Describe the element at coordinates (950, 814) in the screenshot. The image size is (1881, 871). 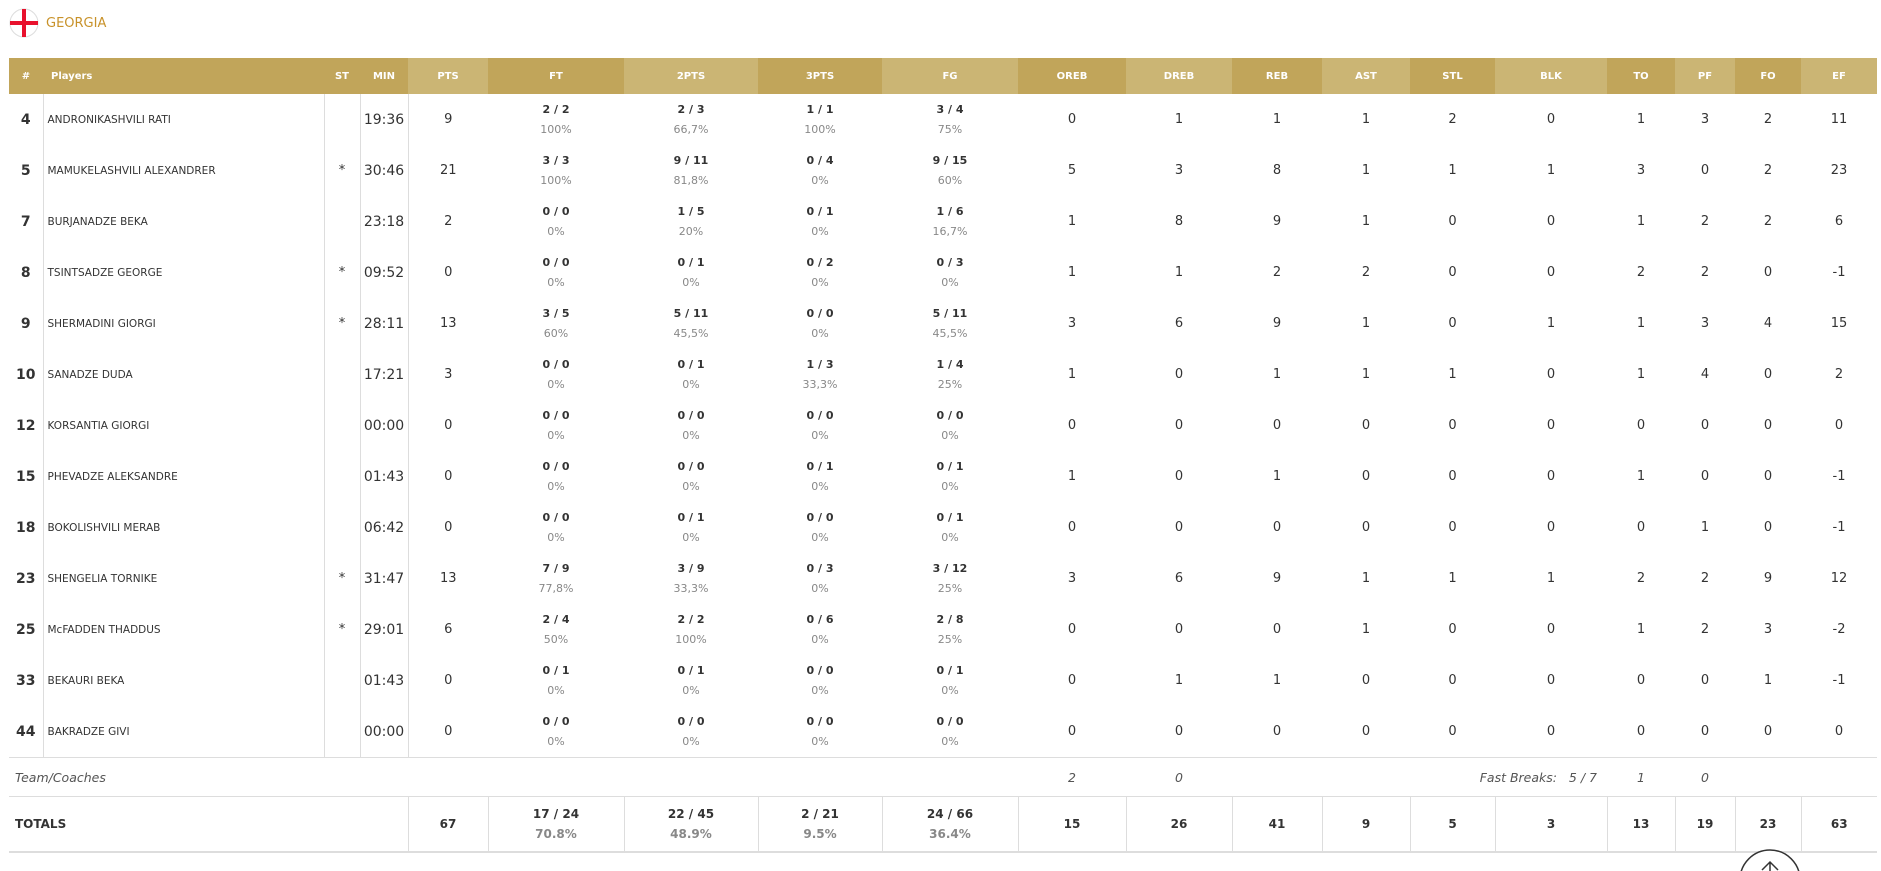
I see `made-attempted: 24 / 66` at that location.